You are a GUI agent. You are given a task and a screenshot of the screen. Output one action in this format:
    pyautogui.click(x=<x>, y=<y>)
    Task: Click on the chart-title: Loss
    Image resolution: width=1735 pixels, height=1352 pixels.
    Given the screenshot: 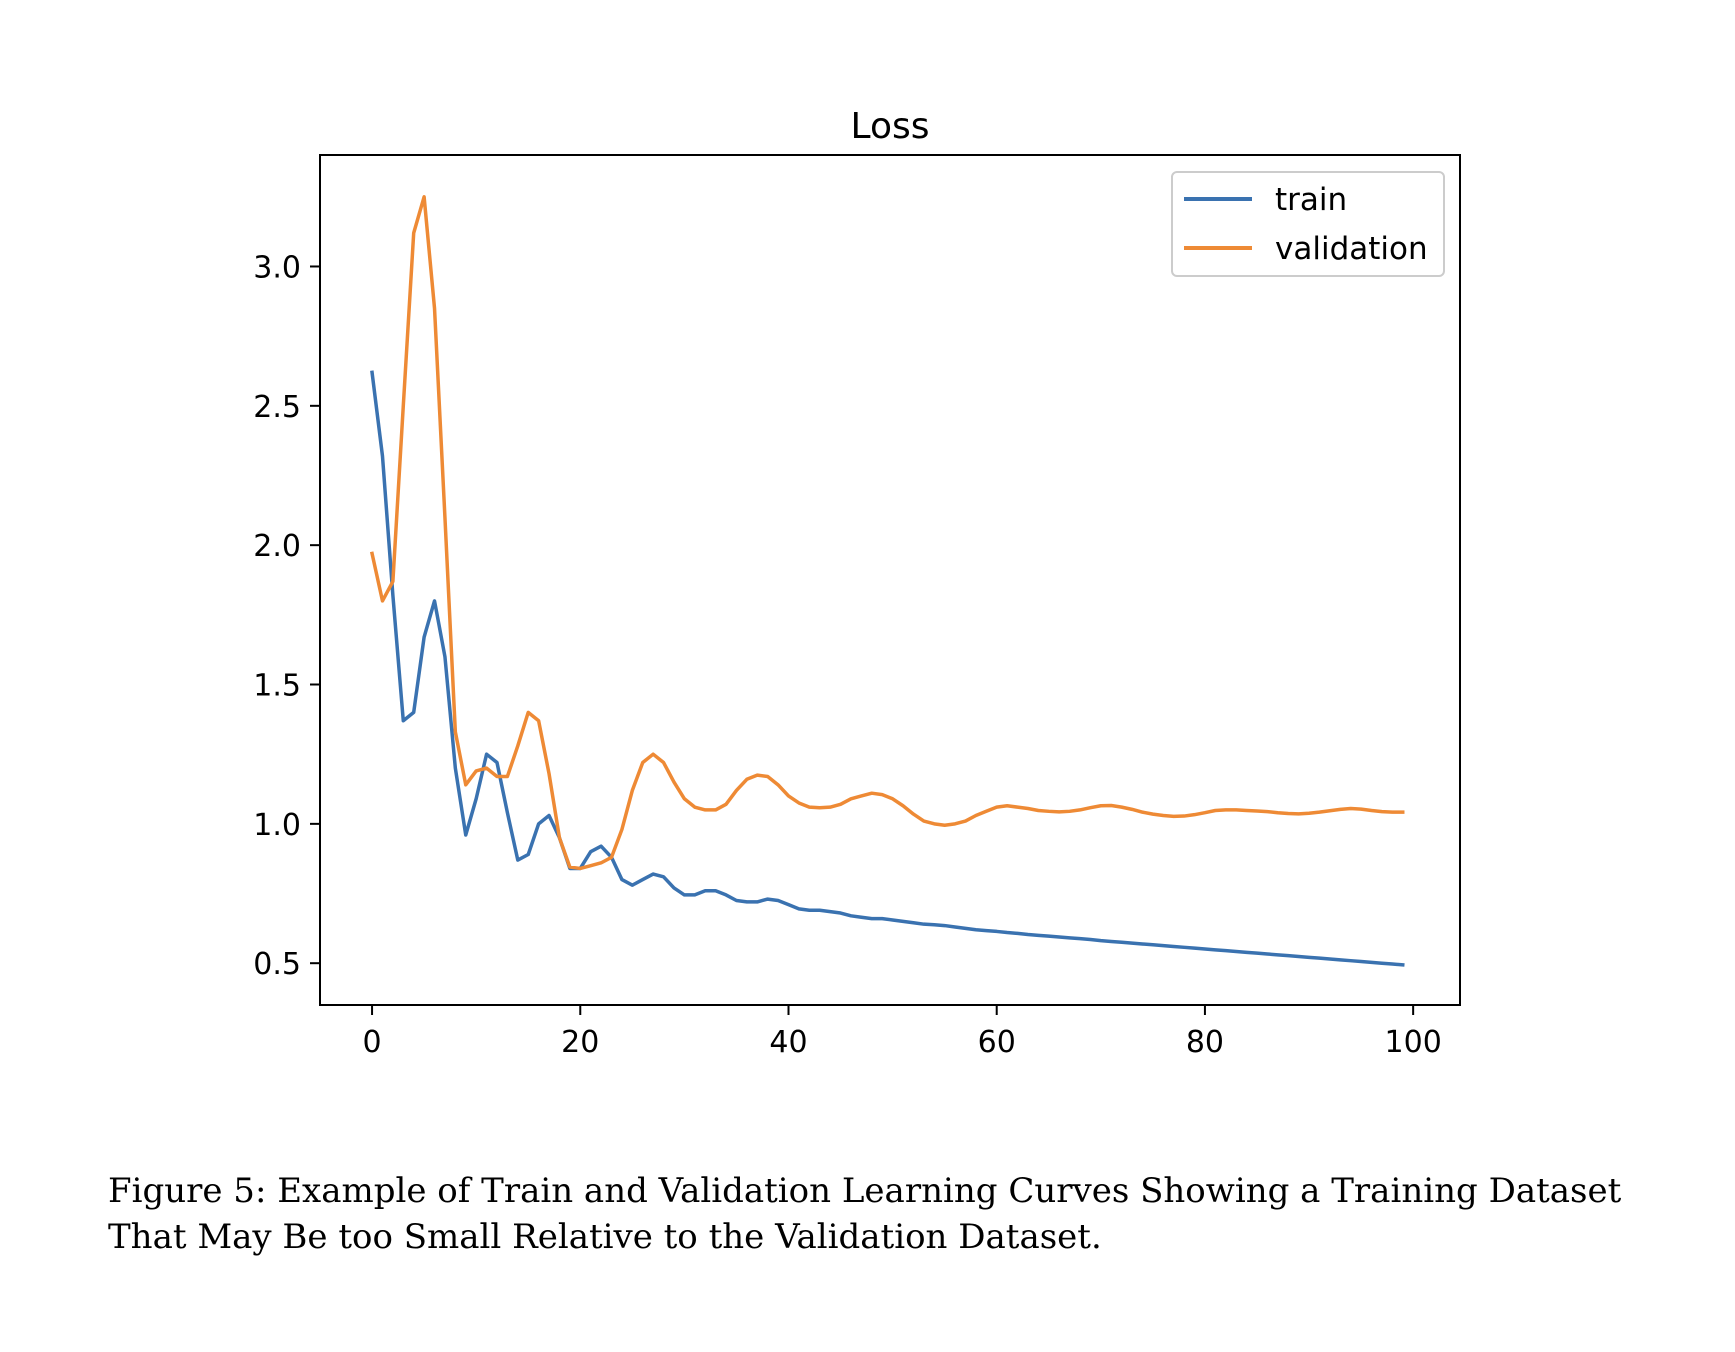 What is the action you would take?
    pyautogui.click(x=890, y=126)
    